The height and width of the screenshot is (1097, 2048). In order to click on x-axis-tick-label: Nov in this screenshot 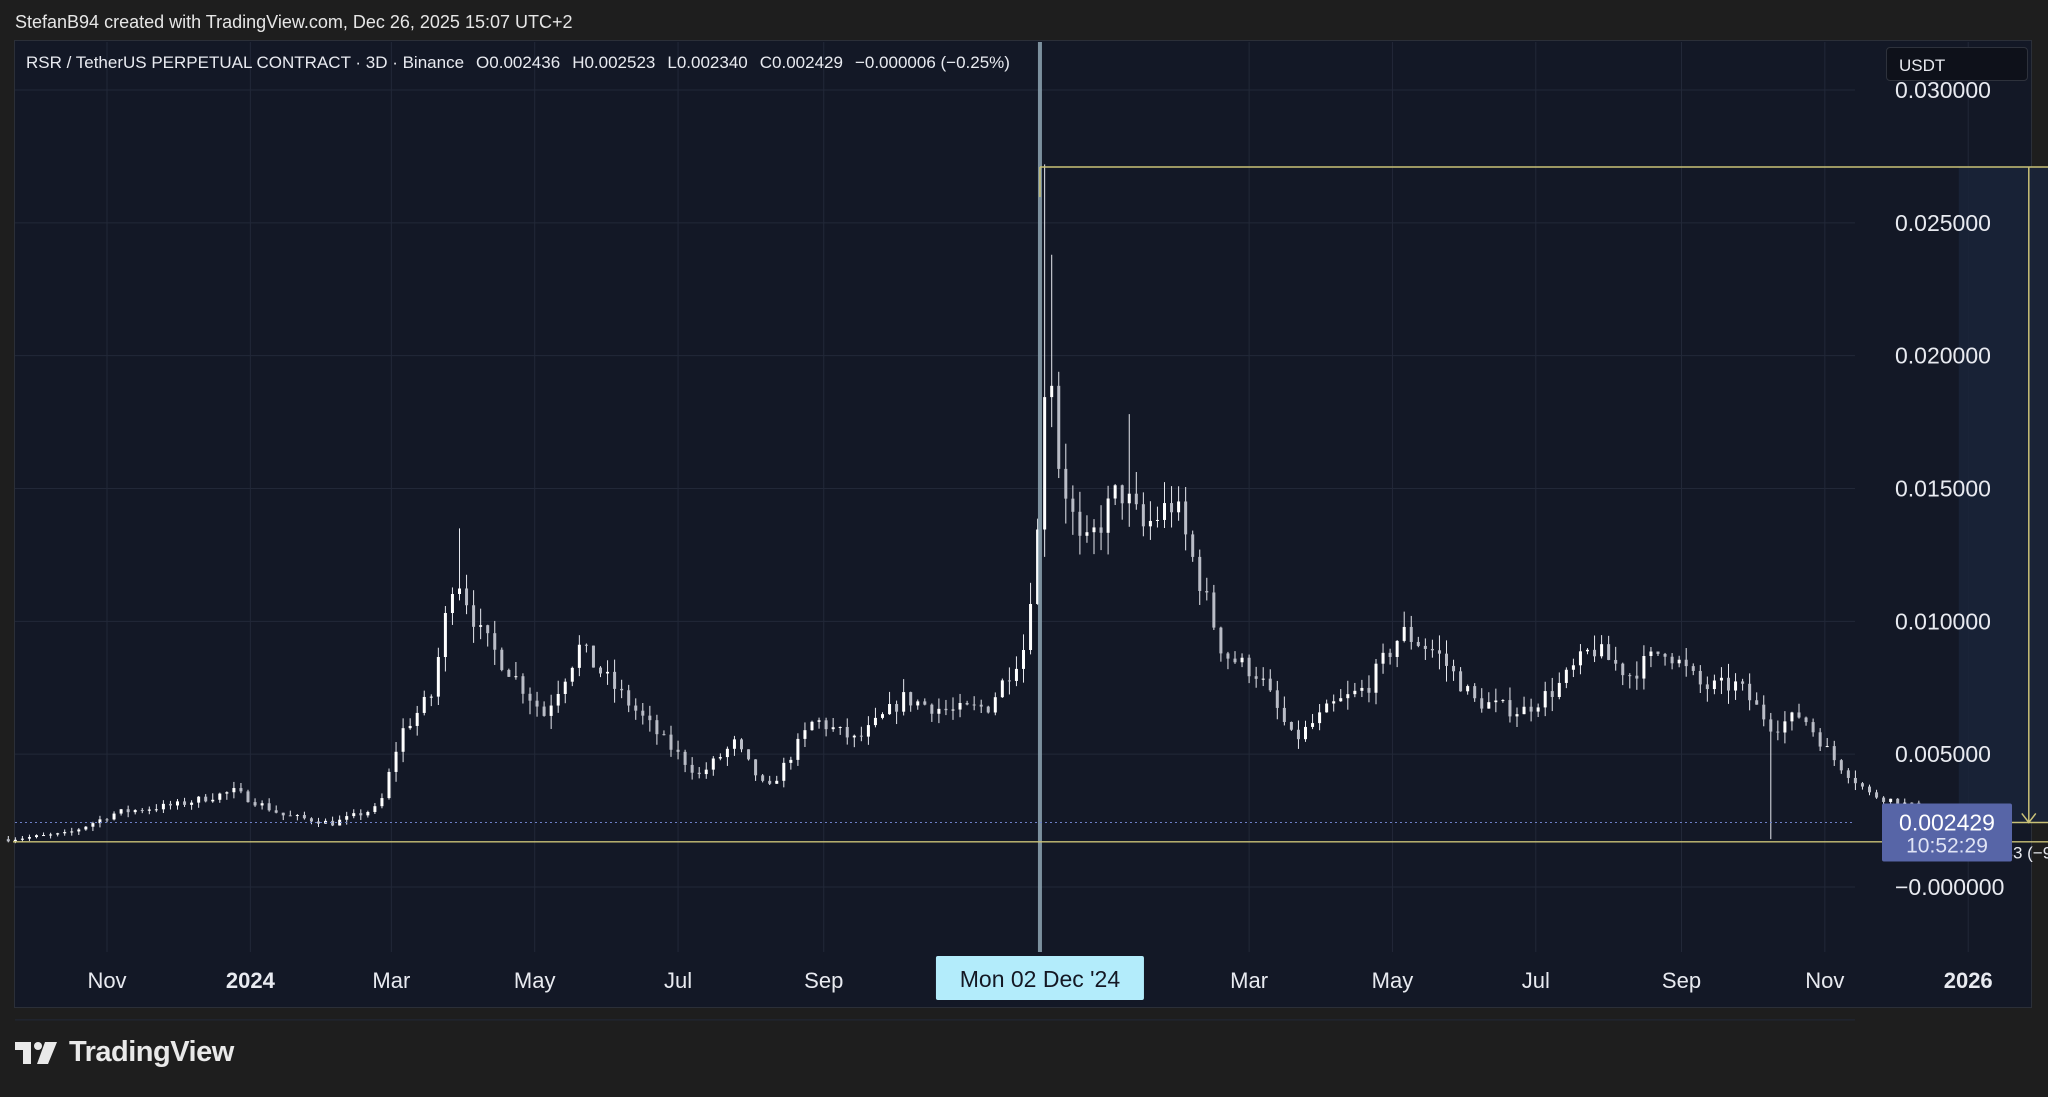, I will do `click(106, 980)`.